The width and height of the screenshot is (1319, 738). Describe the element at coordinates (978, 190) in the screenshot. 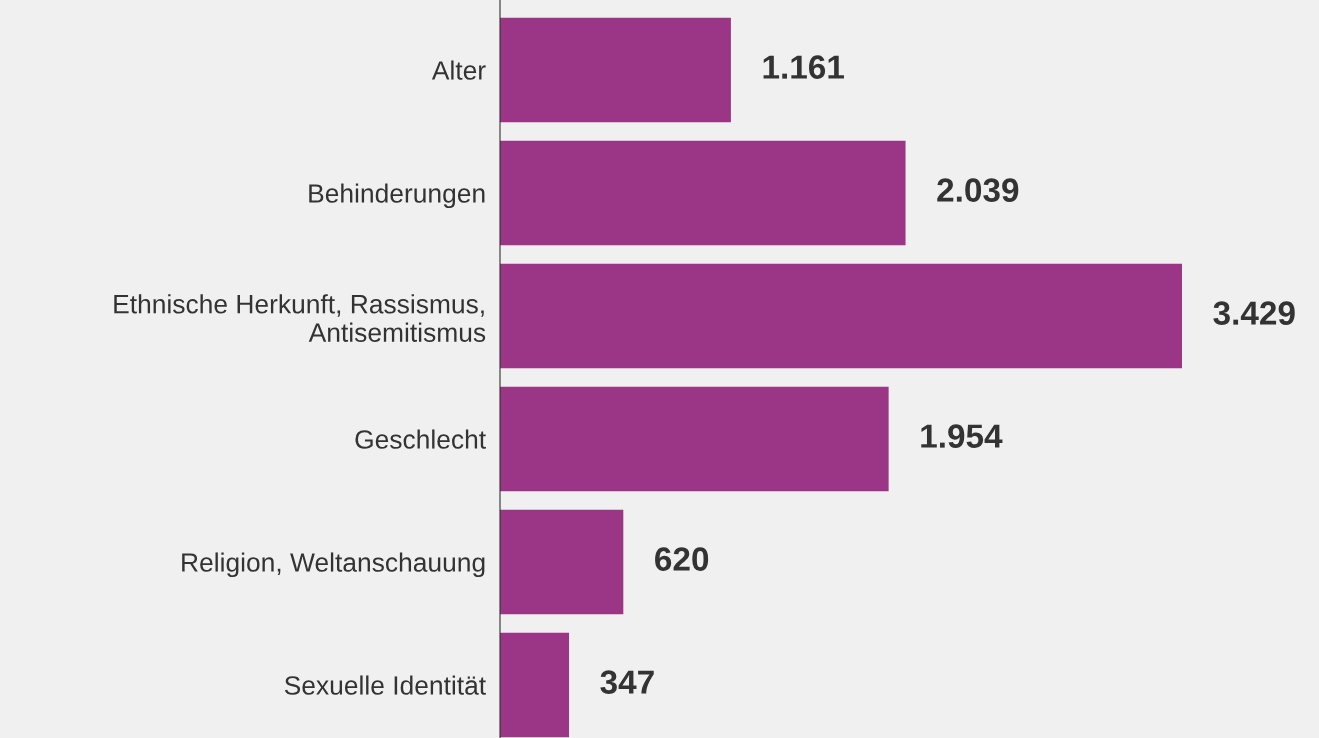

I see `data-label: 2.039` at that location.